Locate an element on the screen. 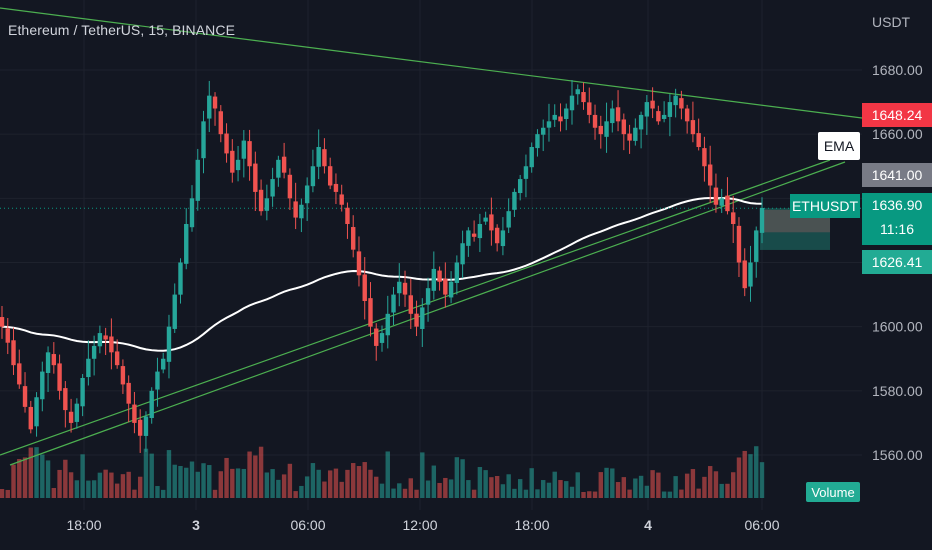 This screenshot has width=932, height=550. ema-legend-badge: EMA is located at coordinates (839, 146).